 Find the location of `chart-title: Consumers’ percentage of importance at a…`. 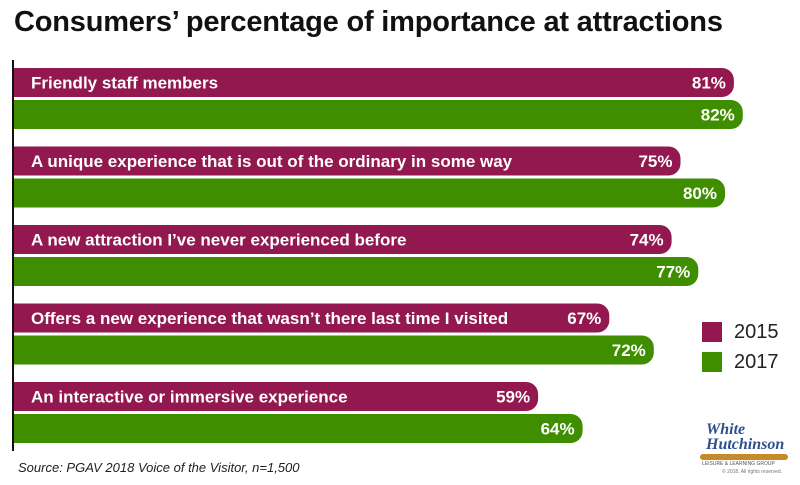

chart-title: Consumers’ percentage of importance at a… is located at coordinates (368, 22).